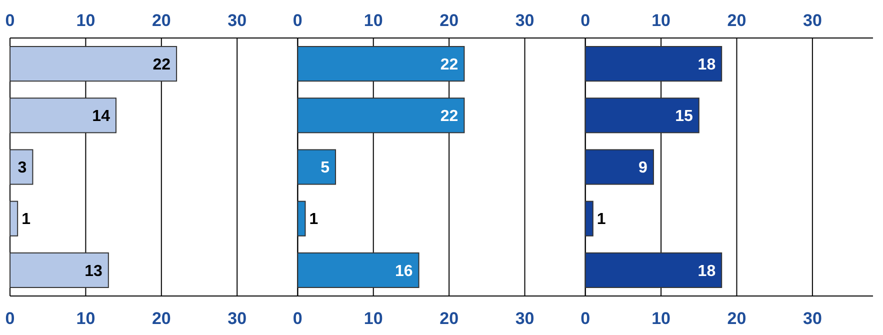 This screenshot has height=335, width=883. What do you see at coordinates (684, 116) in the screenshot?
I see `data-label: 15` at bounding box center [684, 116].